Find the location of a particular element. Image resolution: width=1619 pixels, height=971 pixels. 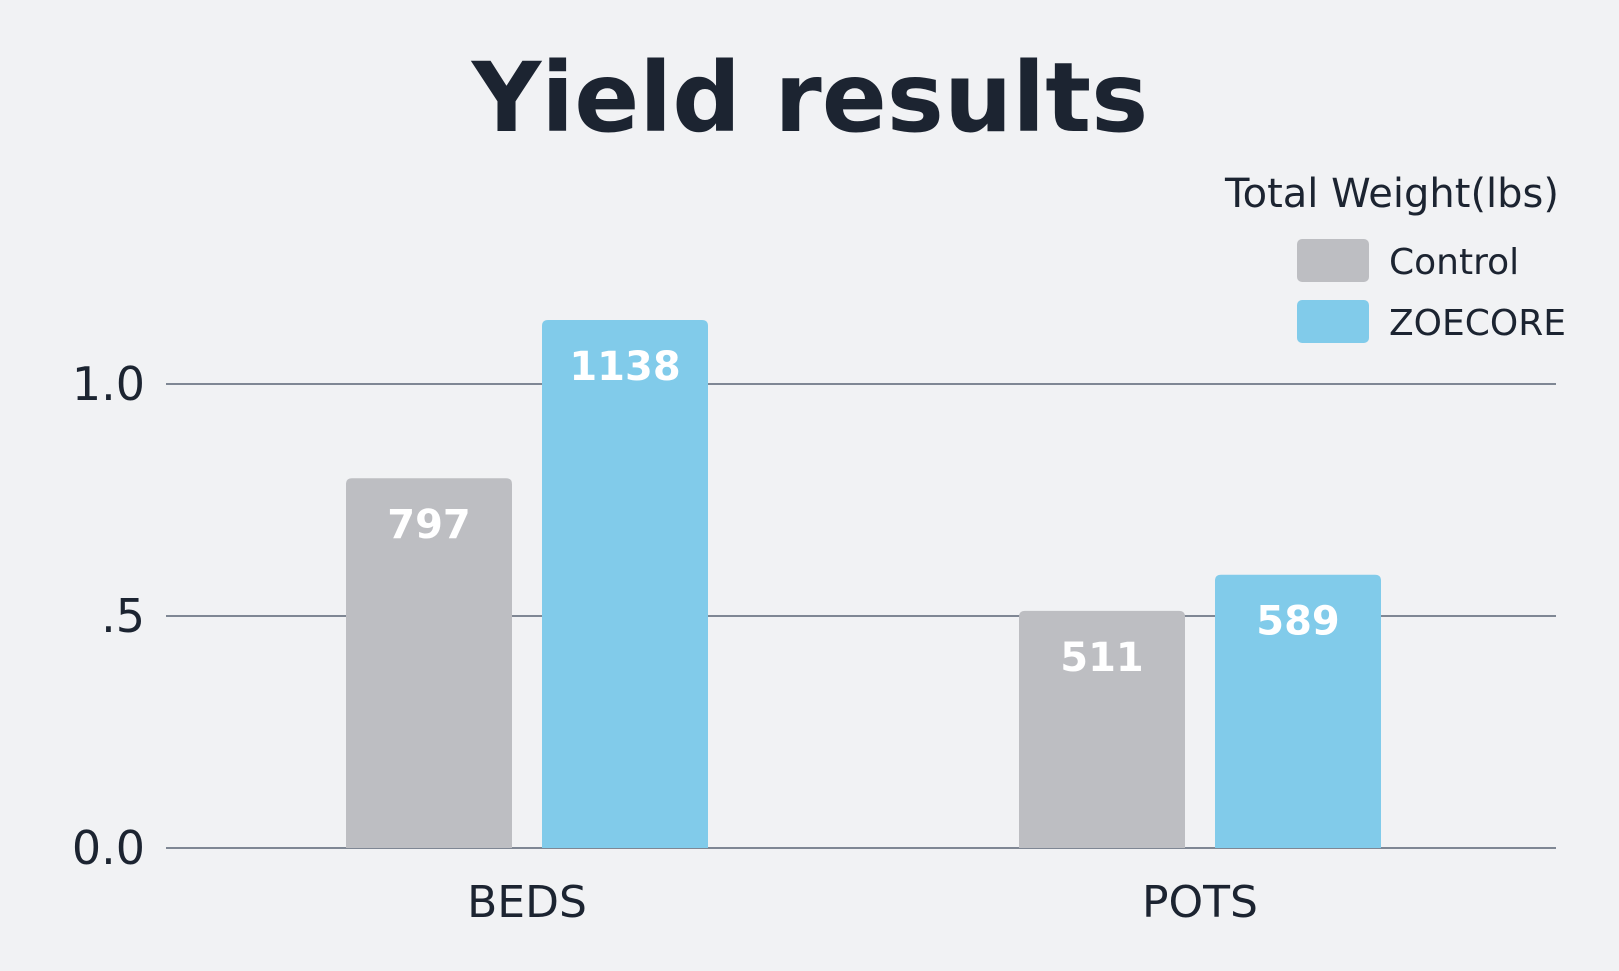

y-axis-ticks: 0.0 .5 1.0 is located at coordinates (108, 616).